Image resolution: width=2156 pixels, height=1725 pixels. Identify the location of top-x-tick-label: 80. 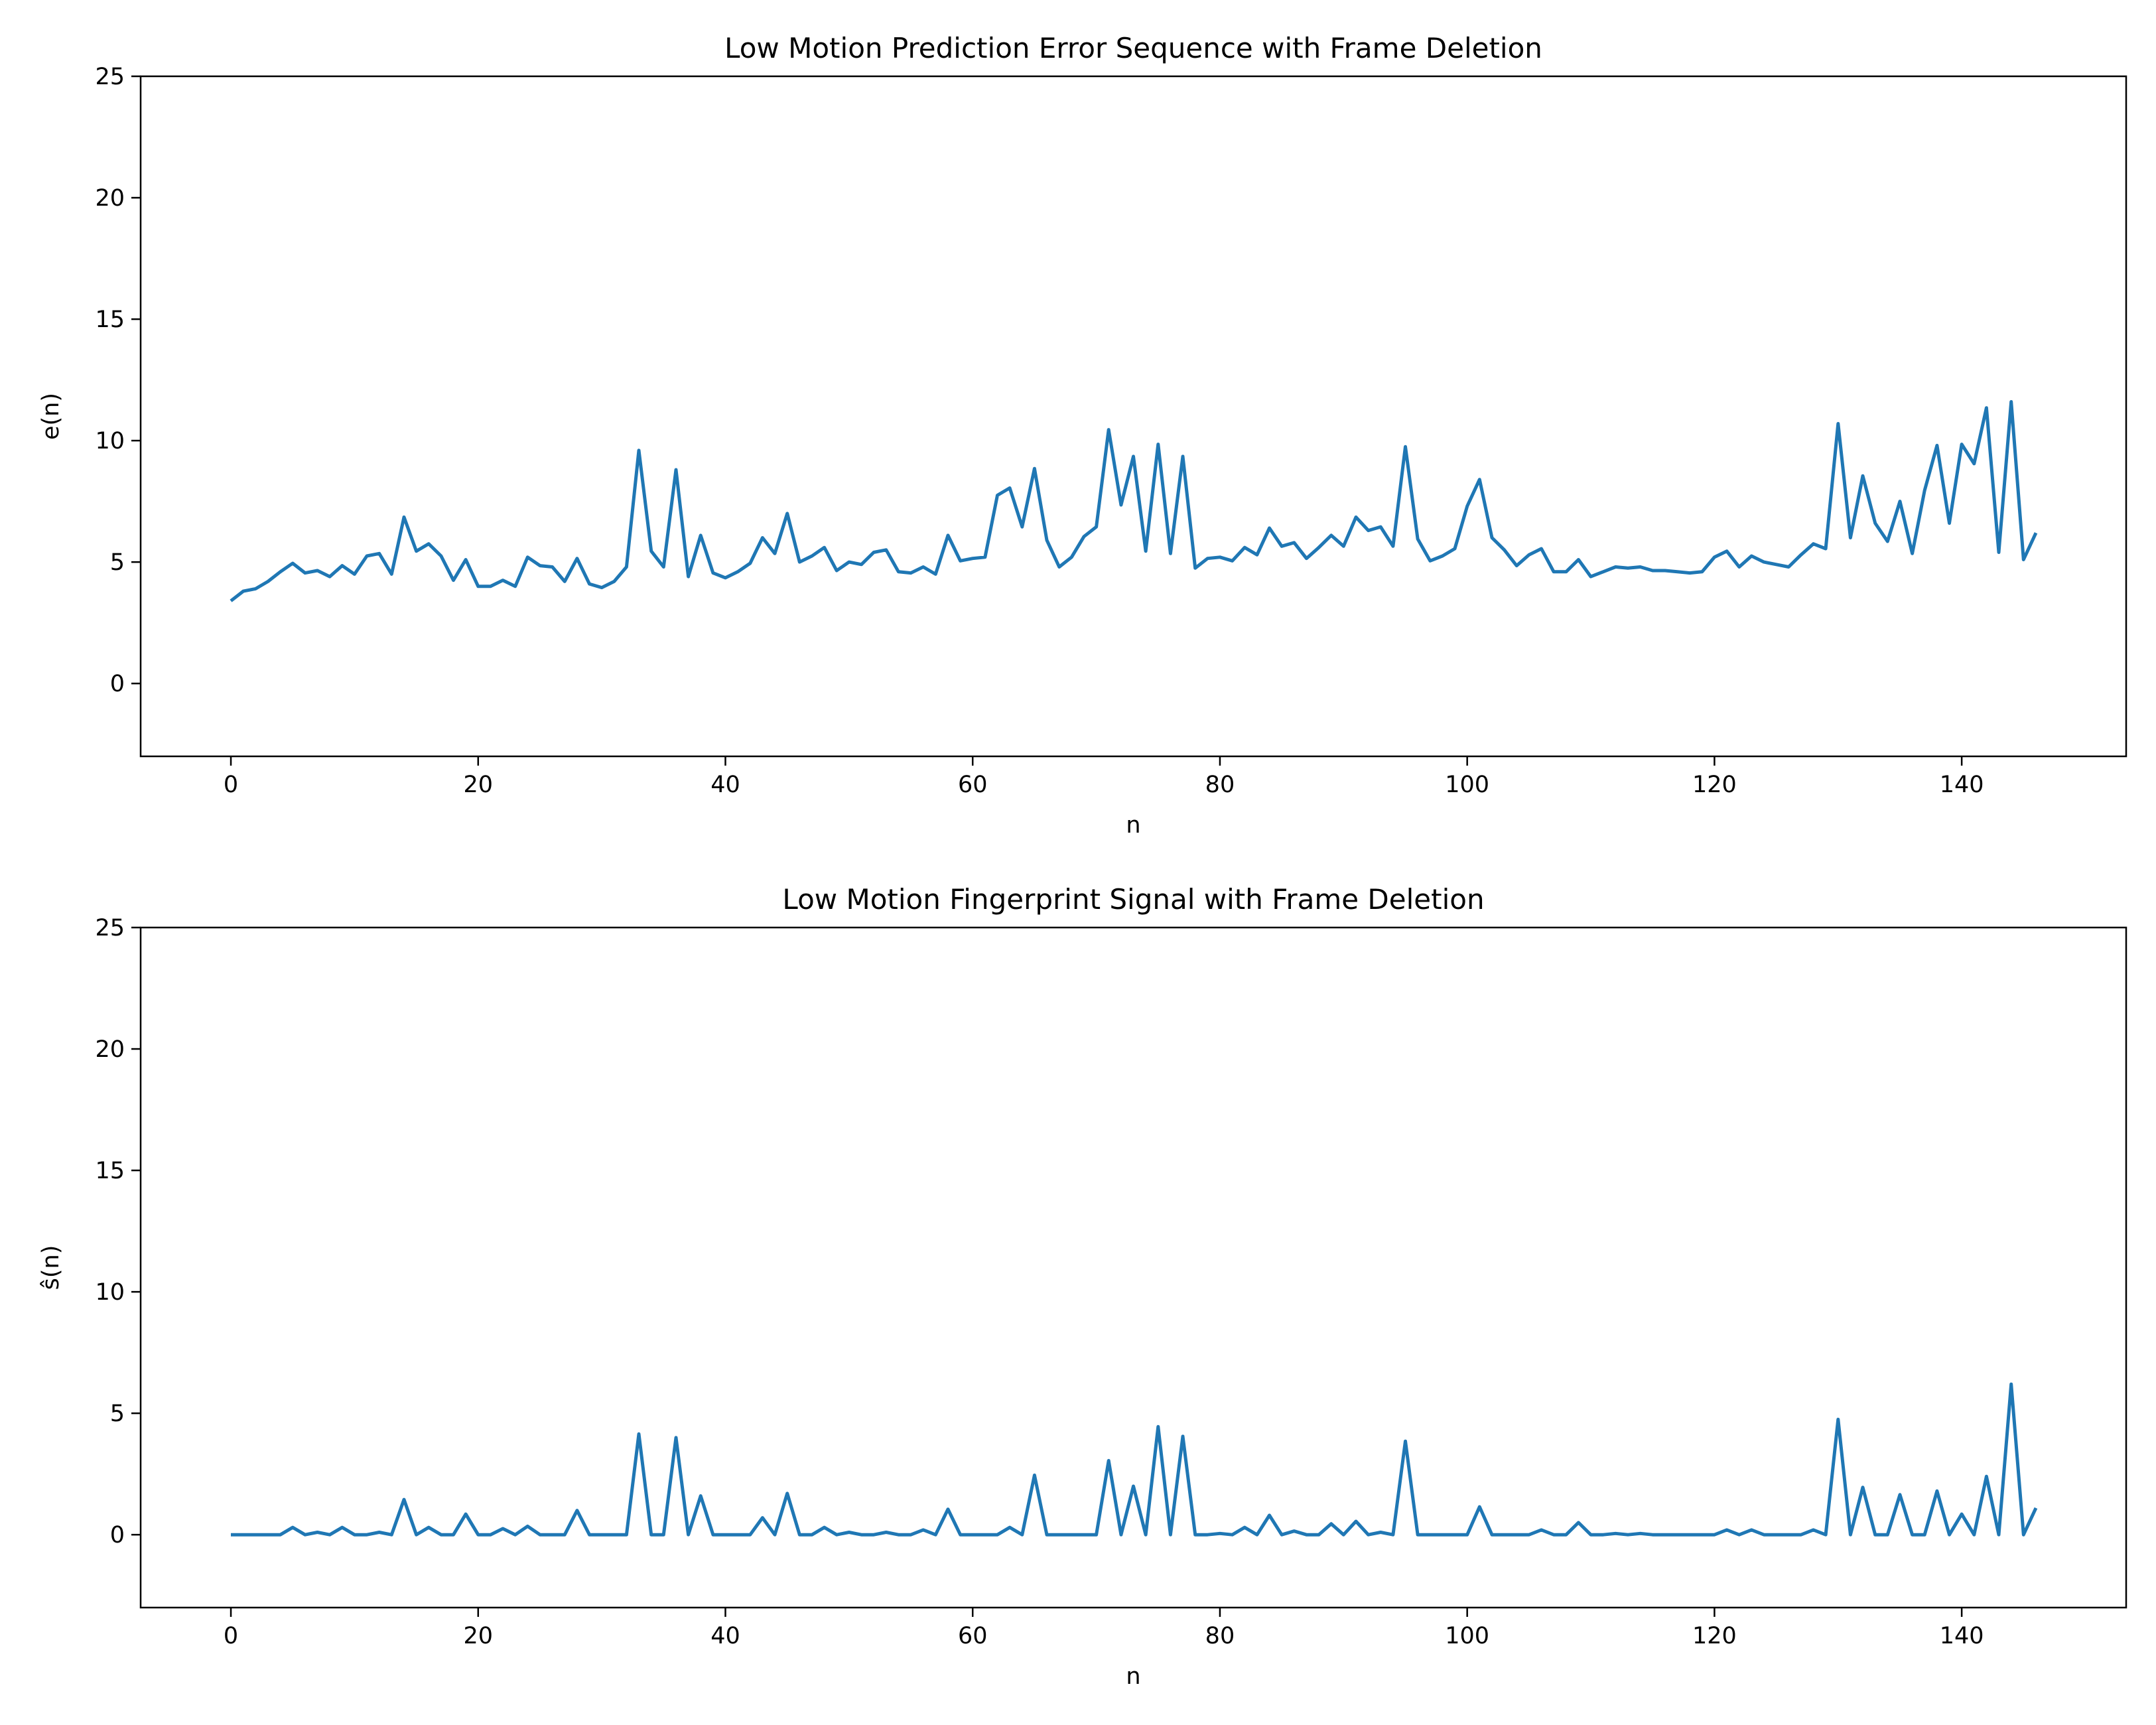
(1220, 785).